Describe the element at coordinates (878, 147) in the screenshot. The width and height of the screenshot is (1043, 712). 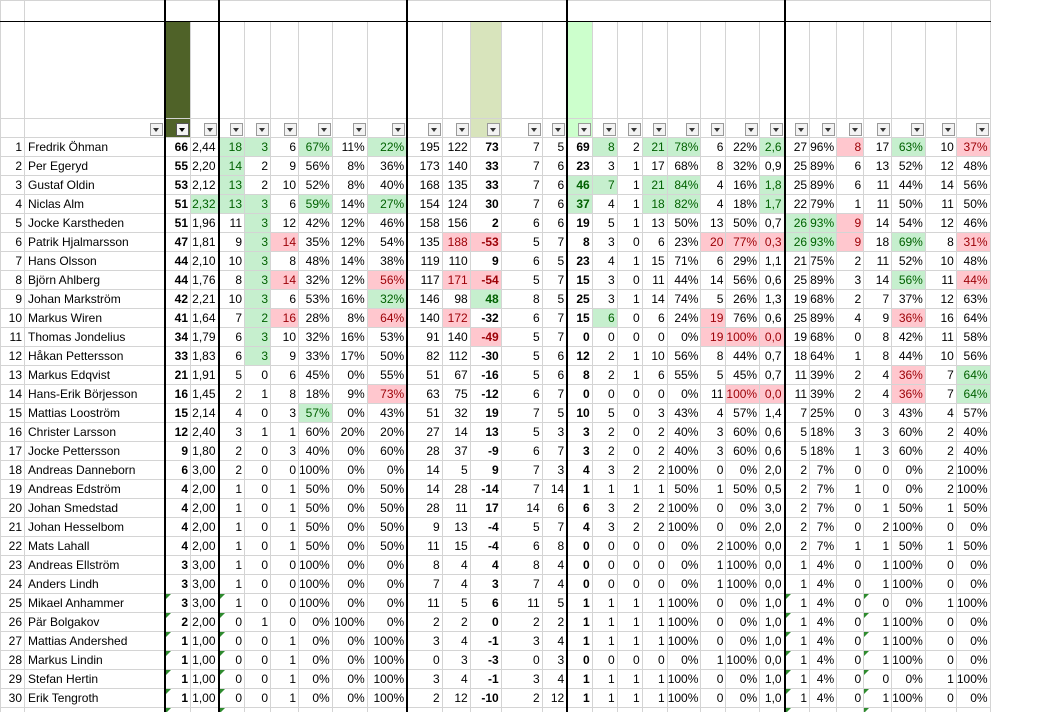
I see `cell-25: 17` at that location.